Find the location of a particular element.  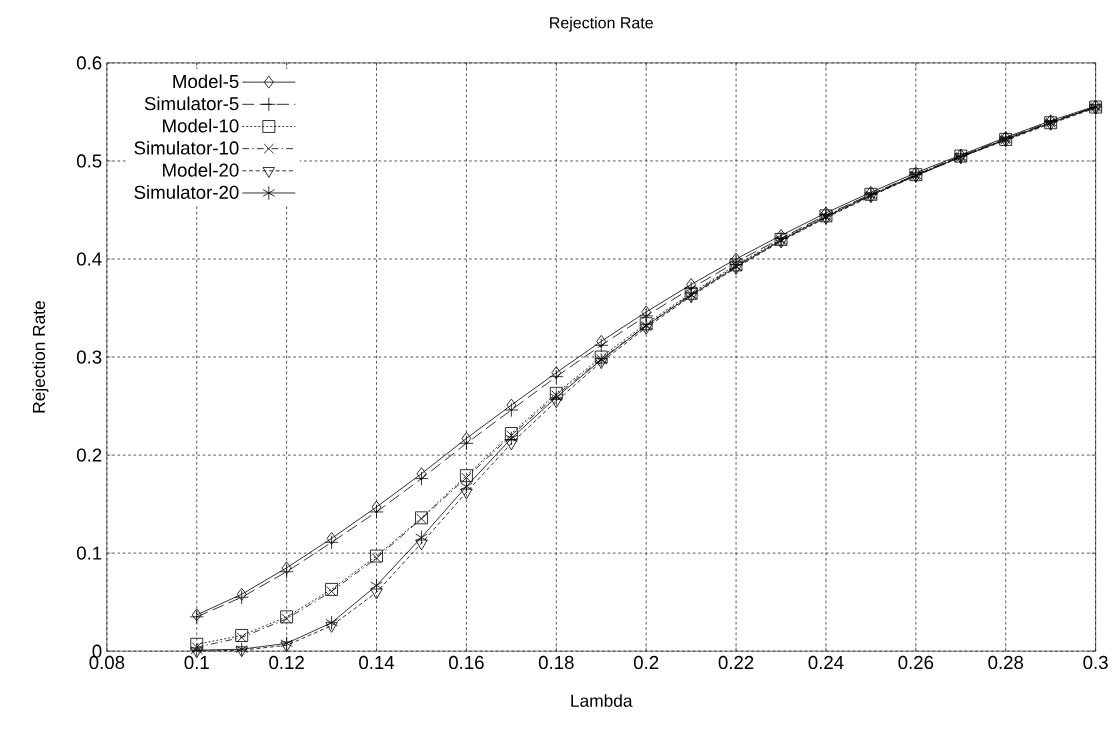

x-axis-title: Lambda is located at coordinates (602, 700).